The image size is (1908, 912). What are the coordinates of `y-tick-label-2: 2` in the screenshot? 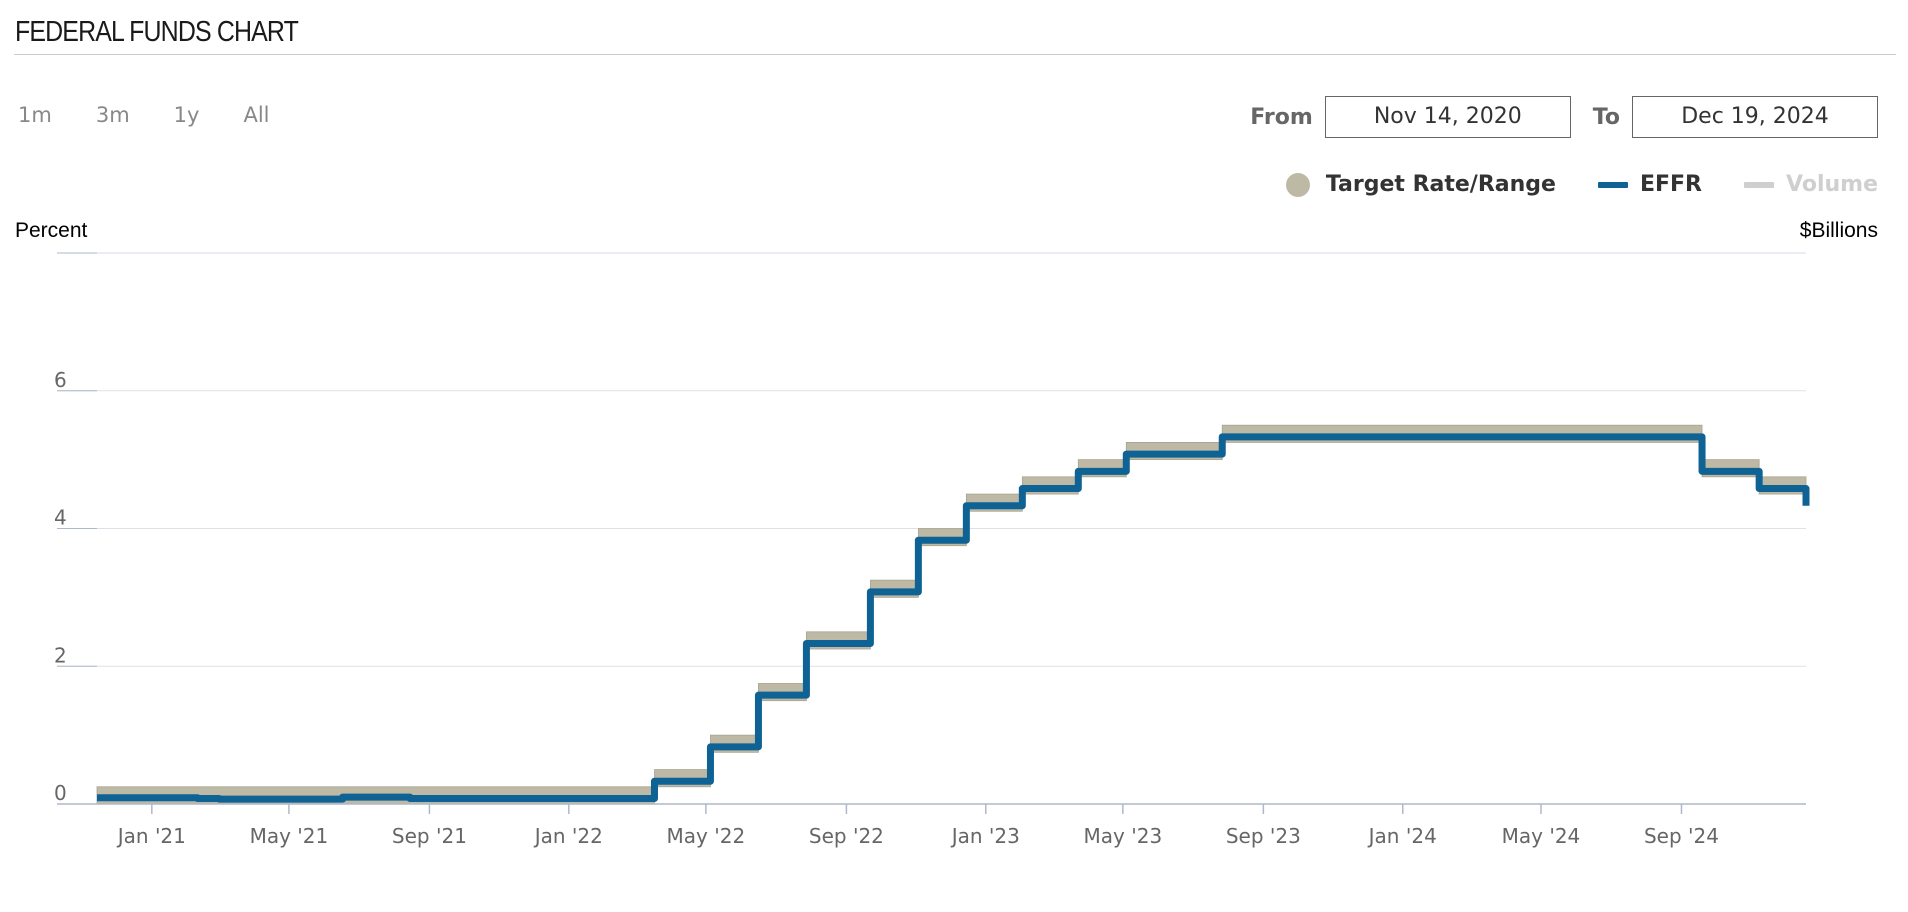 It's located at (60, 655).